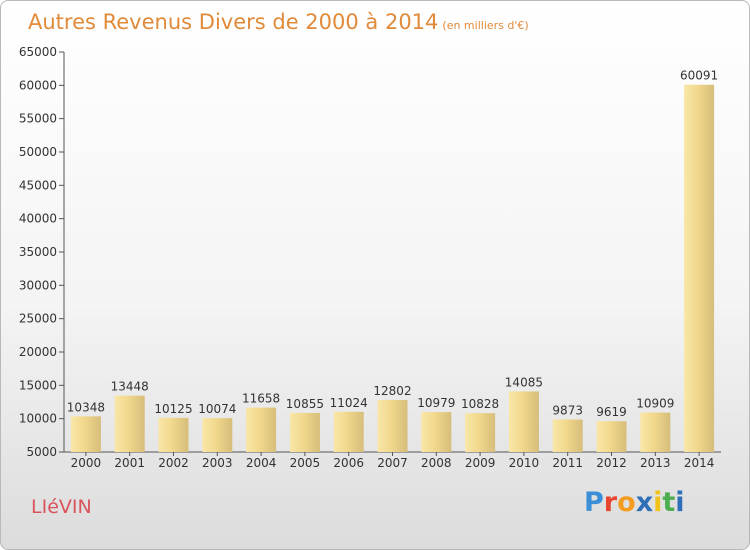 The width and height of the screenshot is (750, 550). I want to click on x-tick-label: 2000, so click(86, 463).